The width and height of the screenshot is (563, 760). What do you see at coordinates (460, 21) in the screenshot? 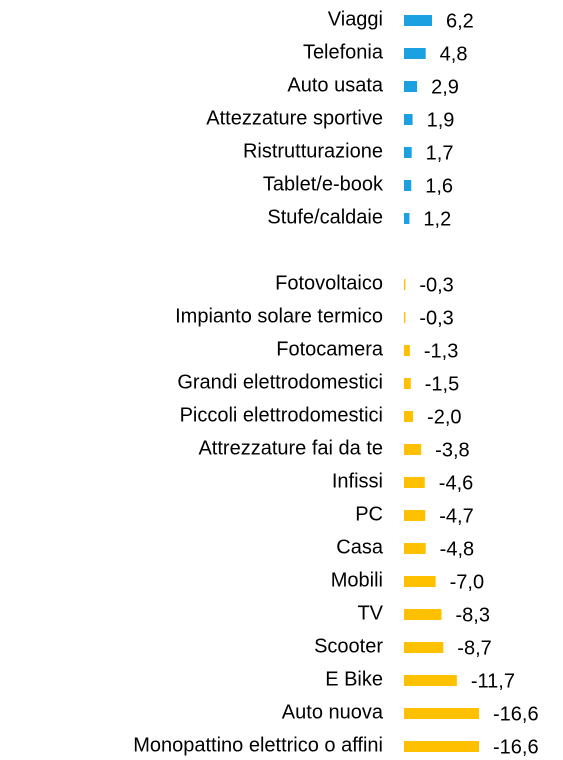
I see `value-label: 6,2` at bounding box center [460, 21].